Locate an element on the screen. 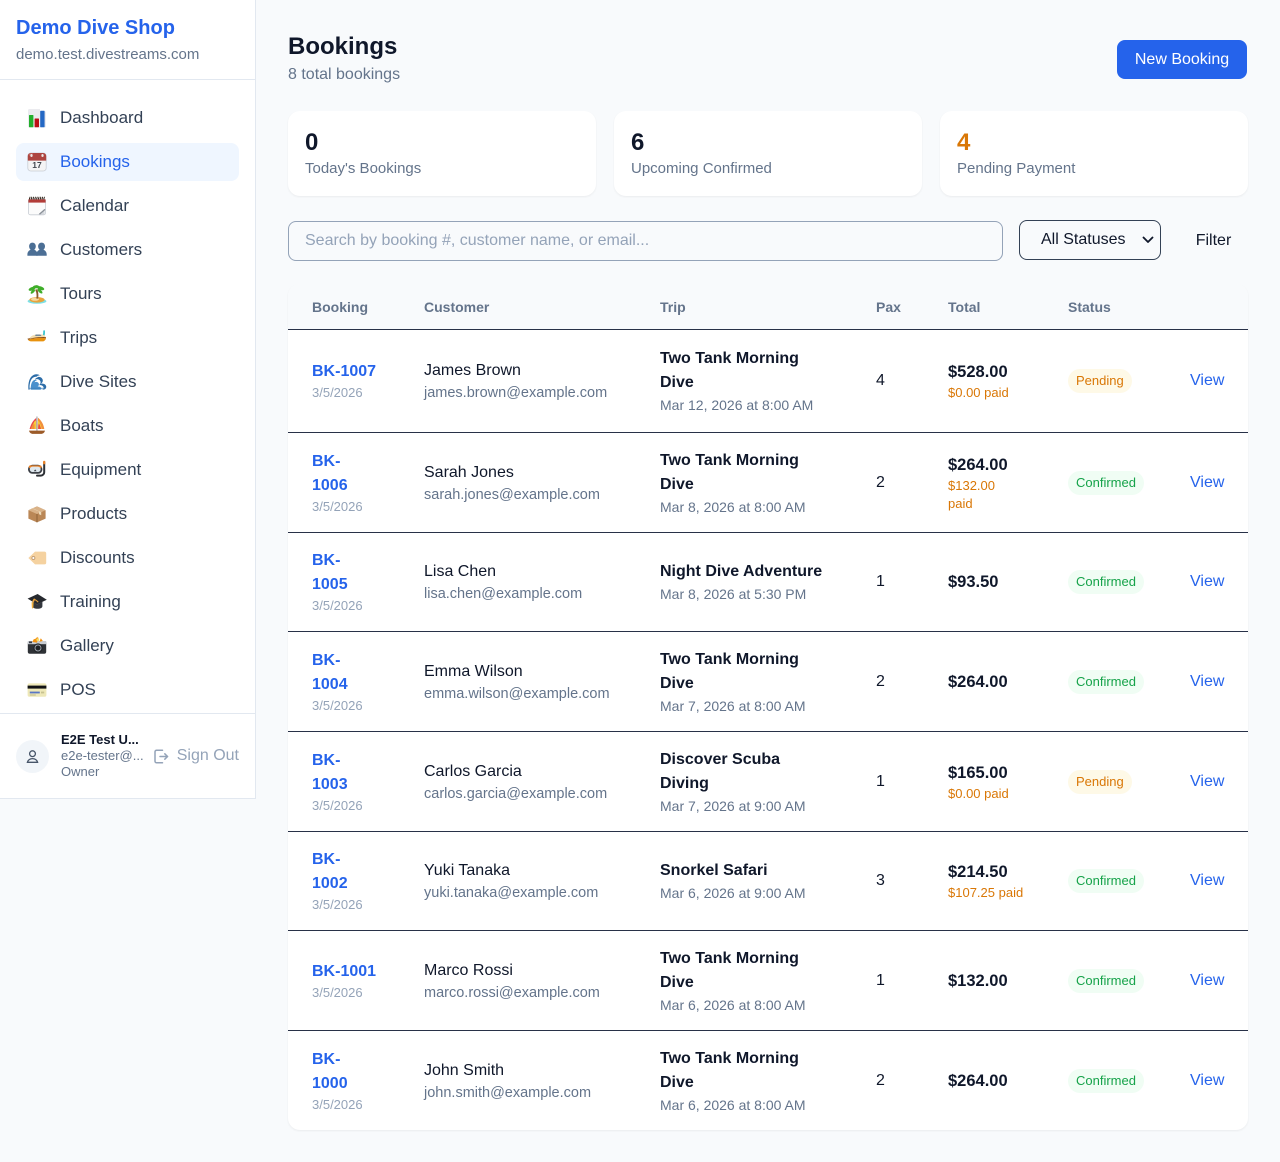 Image resolution: width=1280 pixels, height=1162 pixels. svg-text: 17 is located at coordinates (37, 165).